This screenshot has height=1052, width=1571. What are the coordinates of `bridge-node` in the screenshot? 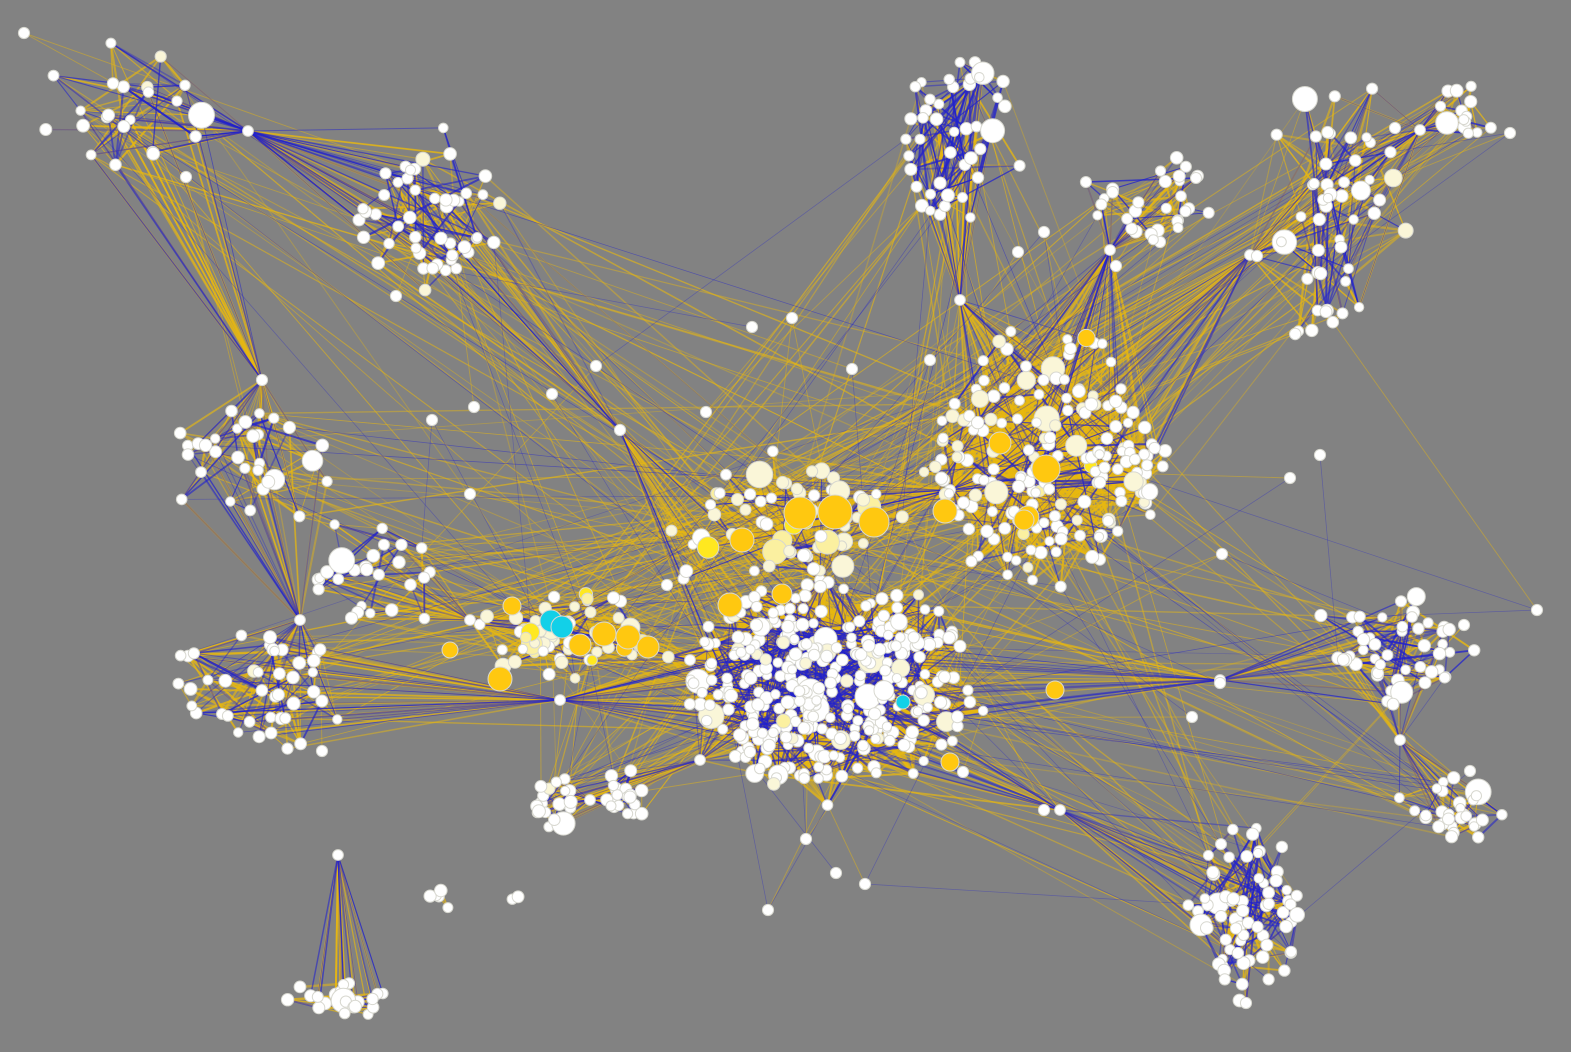 It's located at (700, 760).